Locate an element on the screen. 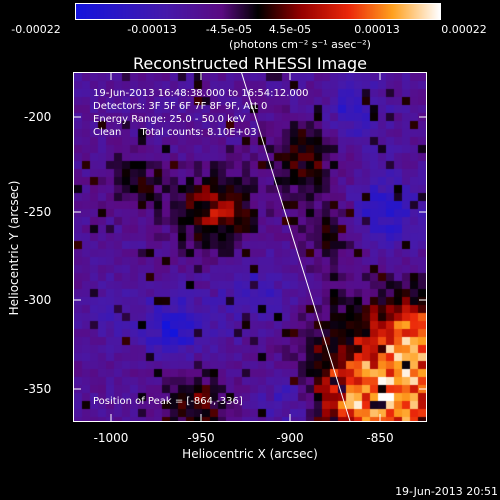  y-axis-label: Heliocentric Y (arcsec) is located at coordinates (14, 248).